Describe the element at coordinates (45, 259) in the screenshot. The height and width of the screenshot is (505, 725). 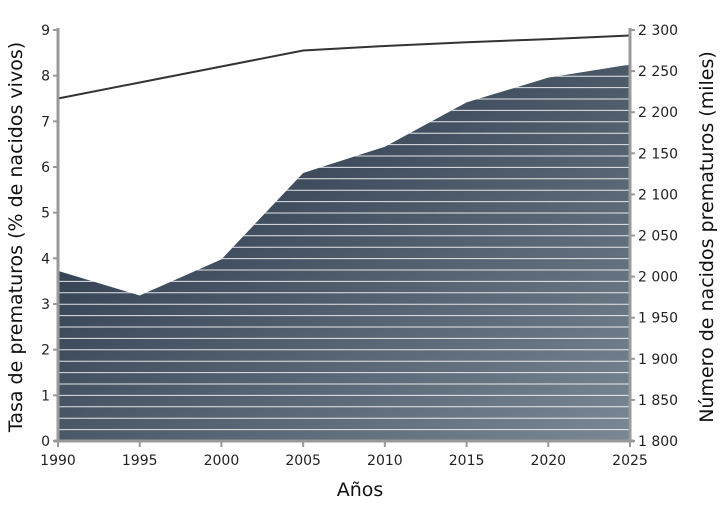
I see `left-tick-label: 4` at that location.